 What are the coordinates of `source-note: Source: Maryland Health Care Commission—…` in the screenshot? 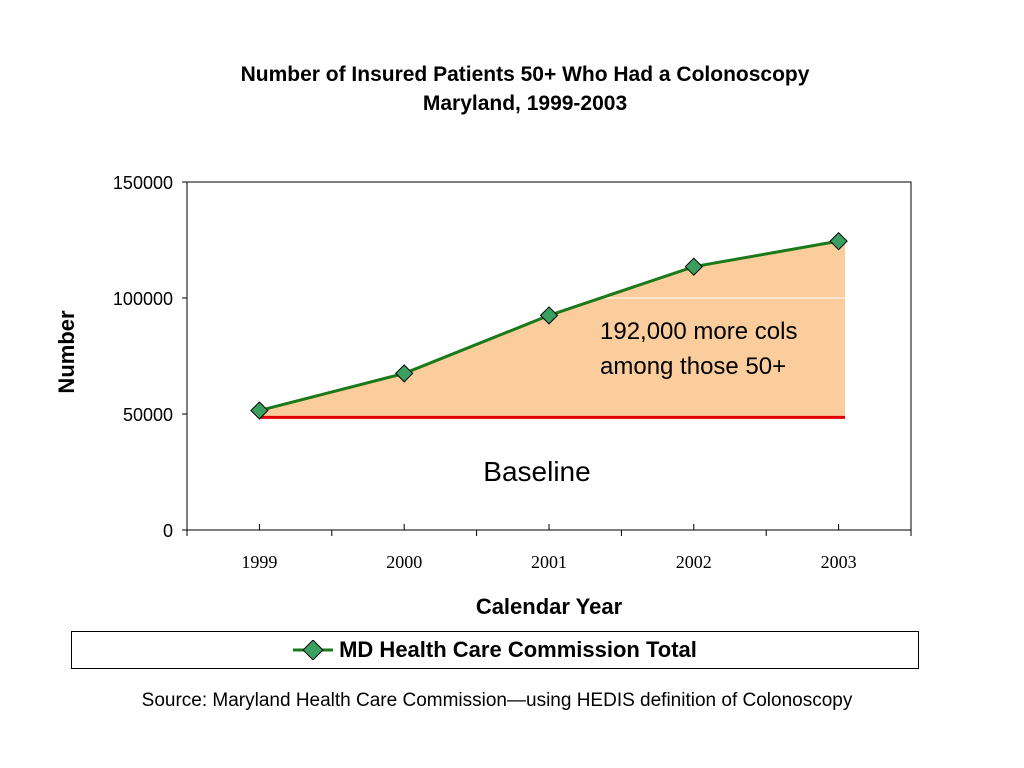 It's located at (497, 700).